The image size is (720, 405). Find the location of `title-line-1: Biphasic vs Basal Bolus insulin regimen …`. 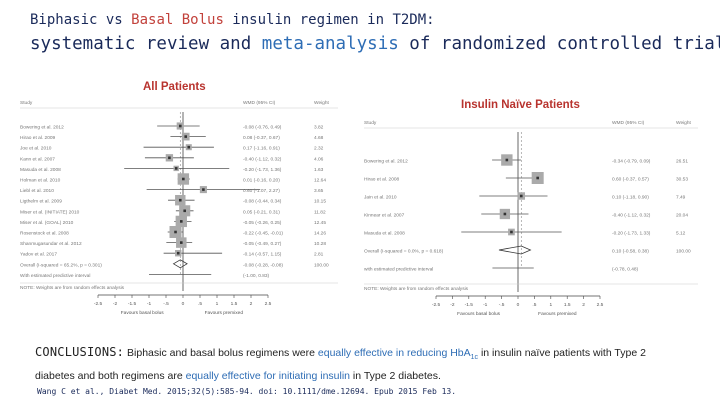

title-line-1: Biphasic vs Basal Bolus insulin regimen … is located at coordinates (232, 20).